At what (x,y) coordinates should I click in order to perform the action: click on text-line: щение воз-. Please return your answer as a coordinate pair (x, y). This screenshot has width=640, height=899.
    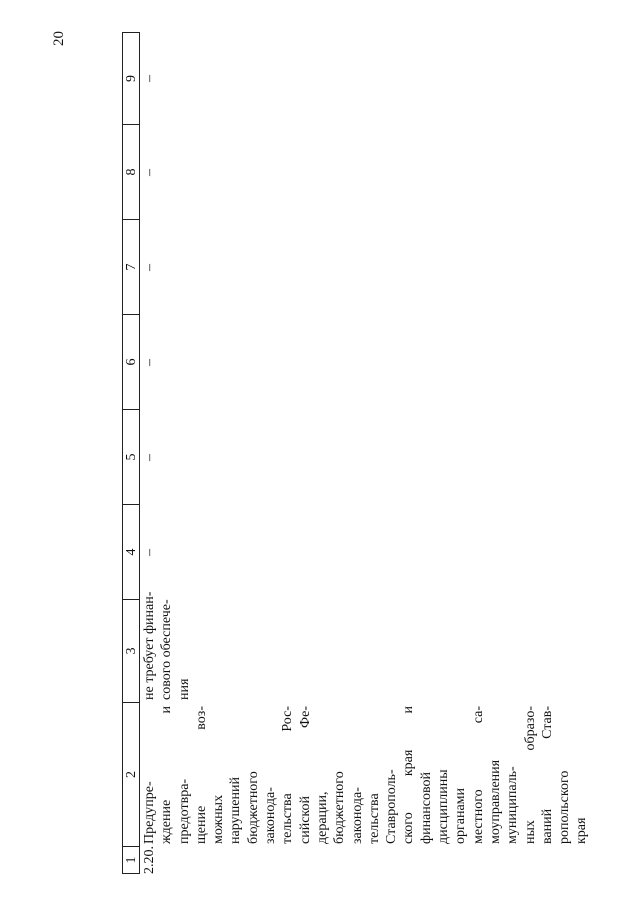
    Looking at the image, I should click on (201, 775).